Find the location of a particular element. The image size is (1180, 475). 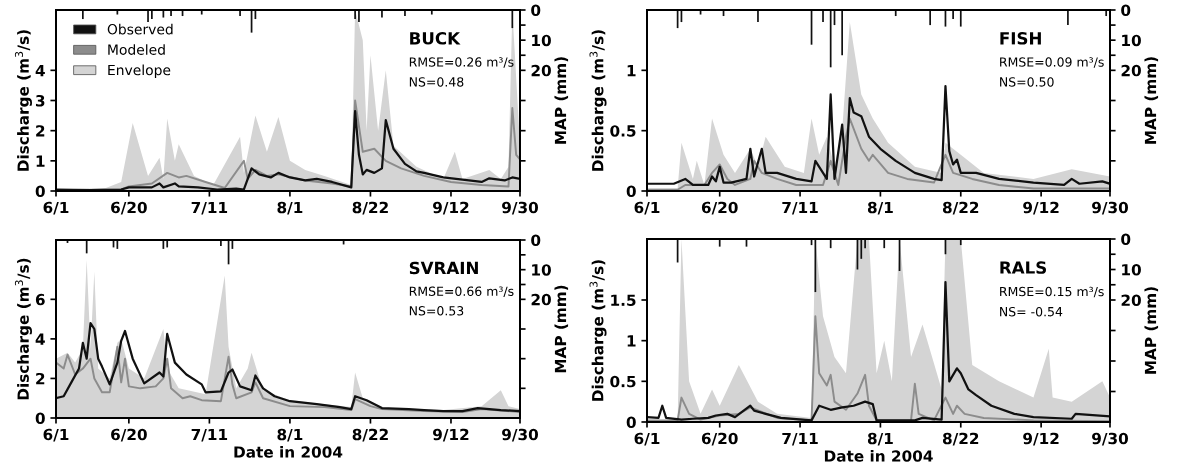

annotation: RMSE=0.15 m³/s is located at coordinates (1052, 292).